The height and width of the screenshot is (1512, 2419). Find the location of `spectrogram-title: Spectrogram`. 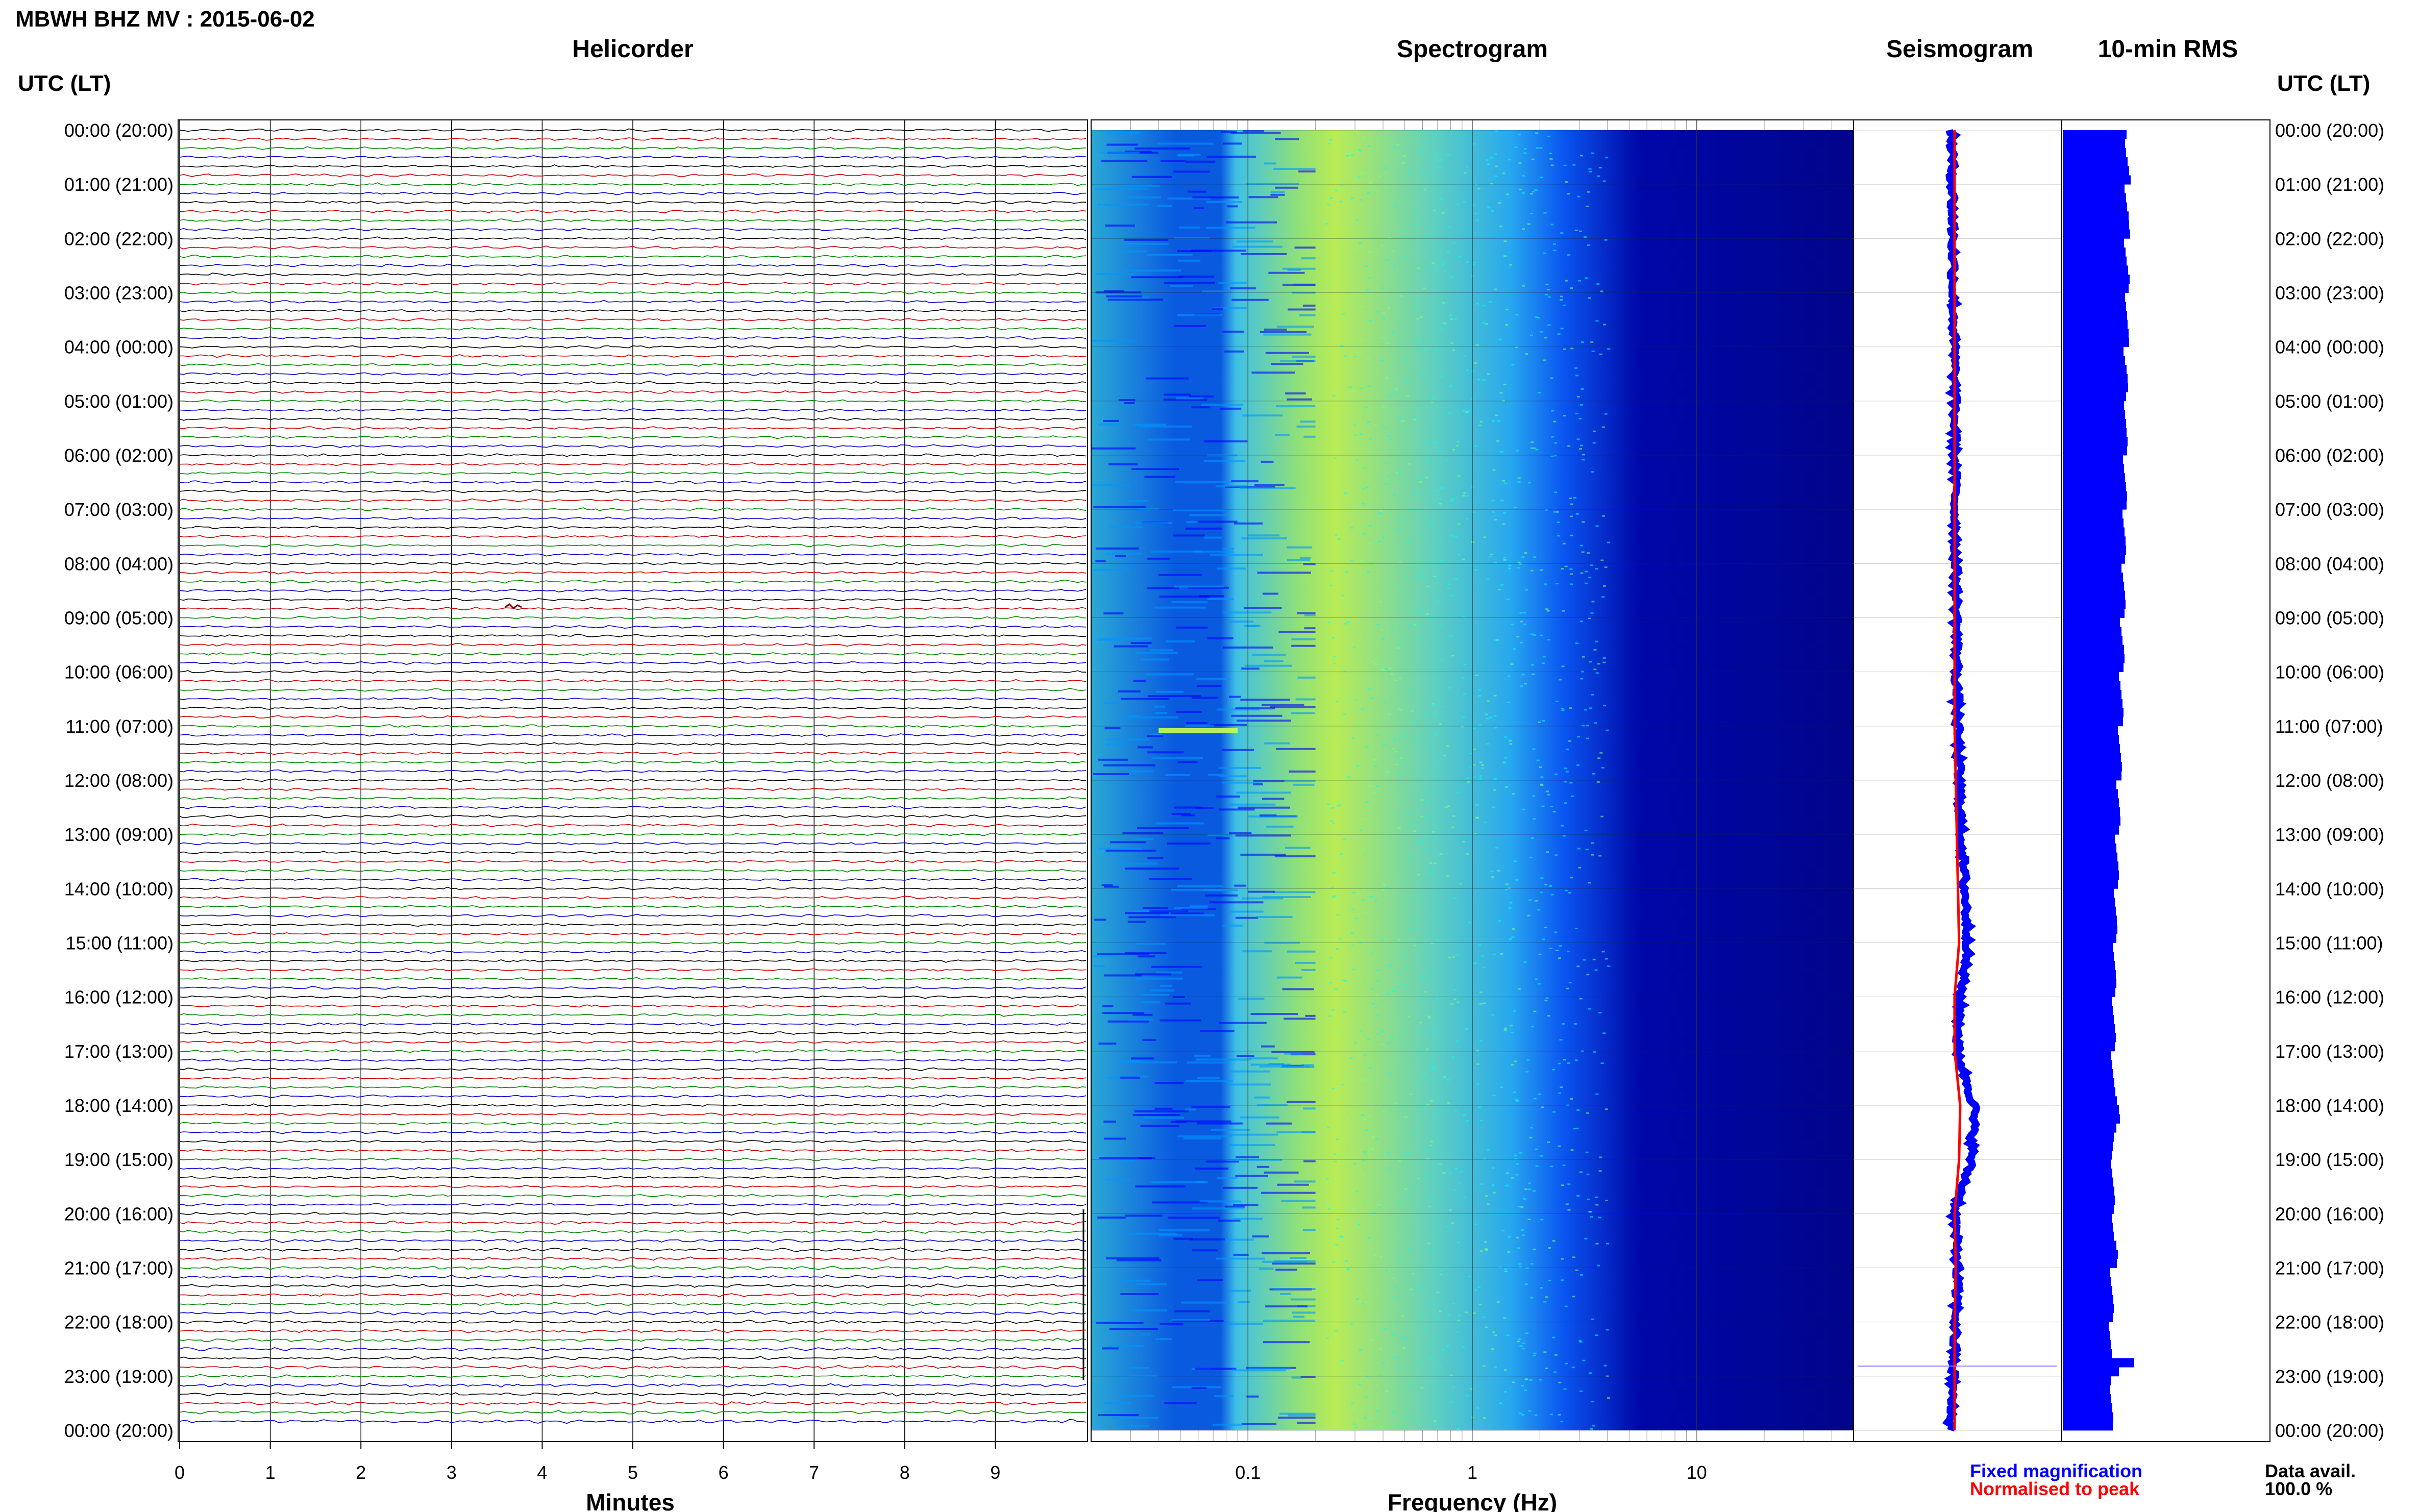

spectrogram-title: Spectrogram is located at coordinates (1472, 49).